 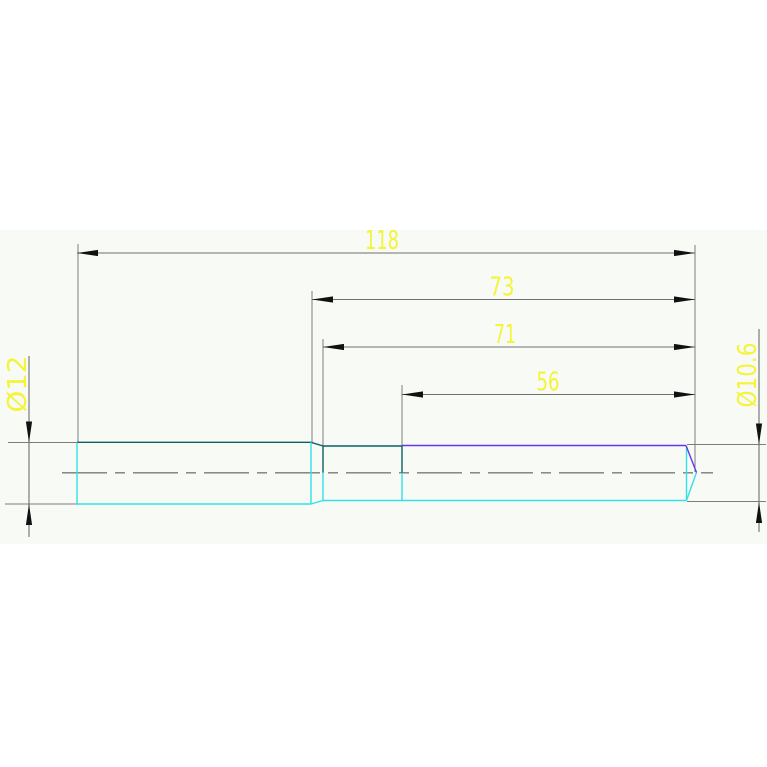 What do you see at coordinates (684, 253) in the screenshot?
I see `arrow-118-right` at bounding box center [684, 253].